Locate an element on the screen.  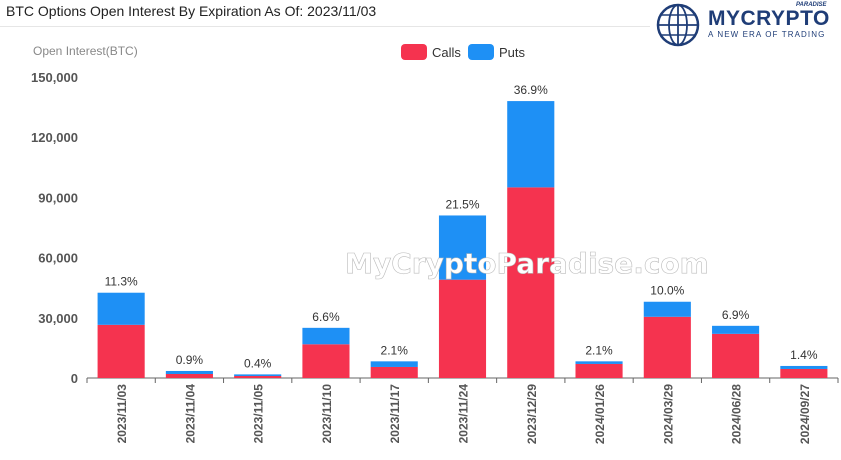
x-tick-label: 2024/01/26 is located at coordinates (600, 414).